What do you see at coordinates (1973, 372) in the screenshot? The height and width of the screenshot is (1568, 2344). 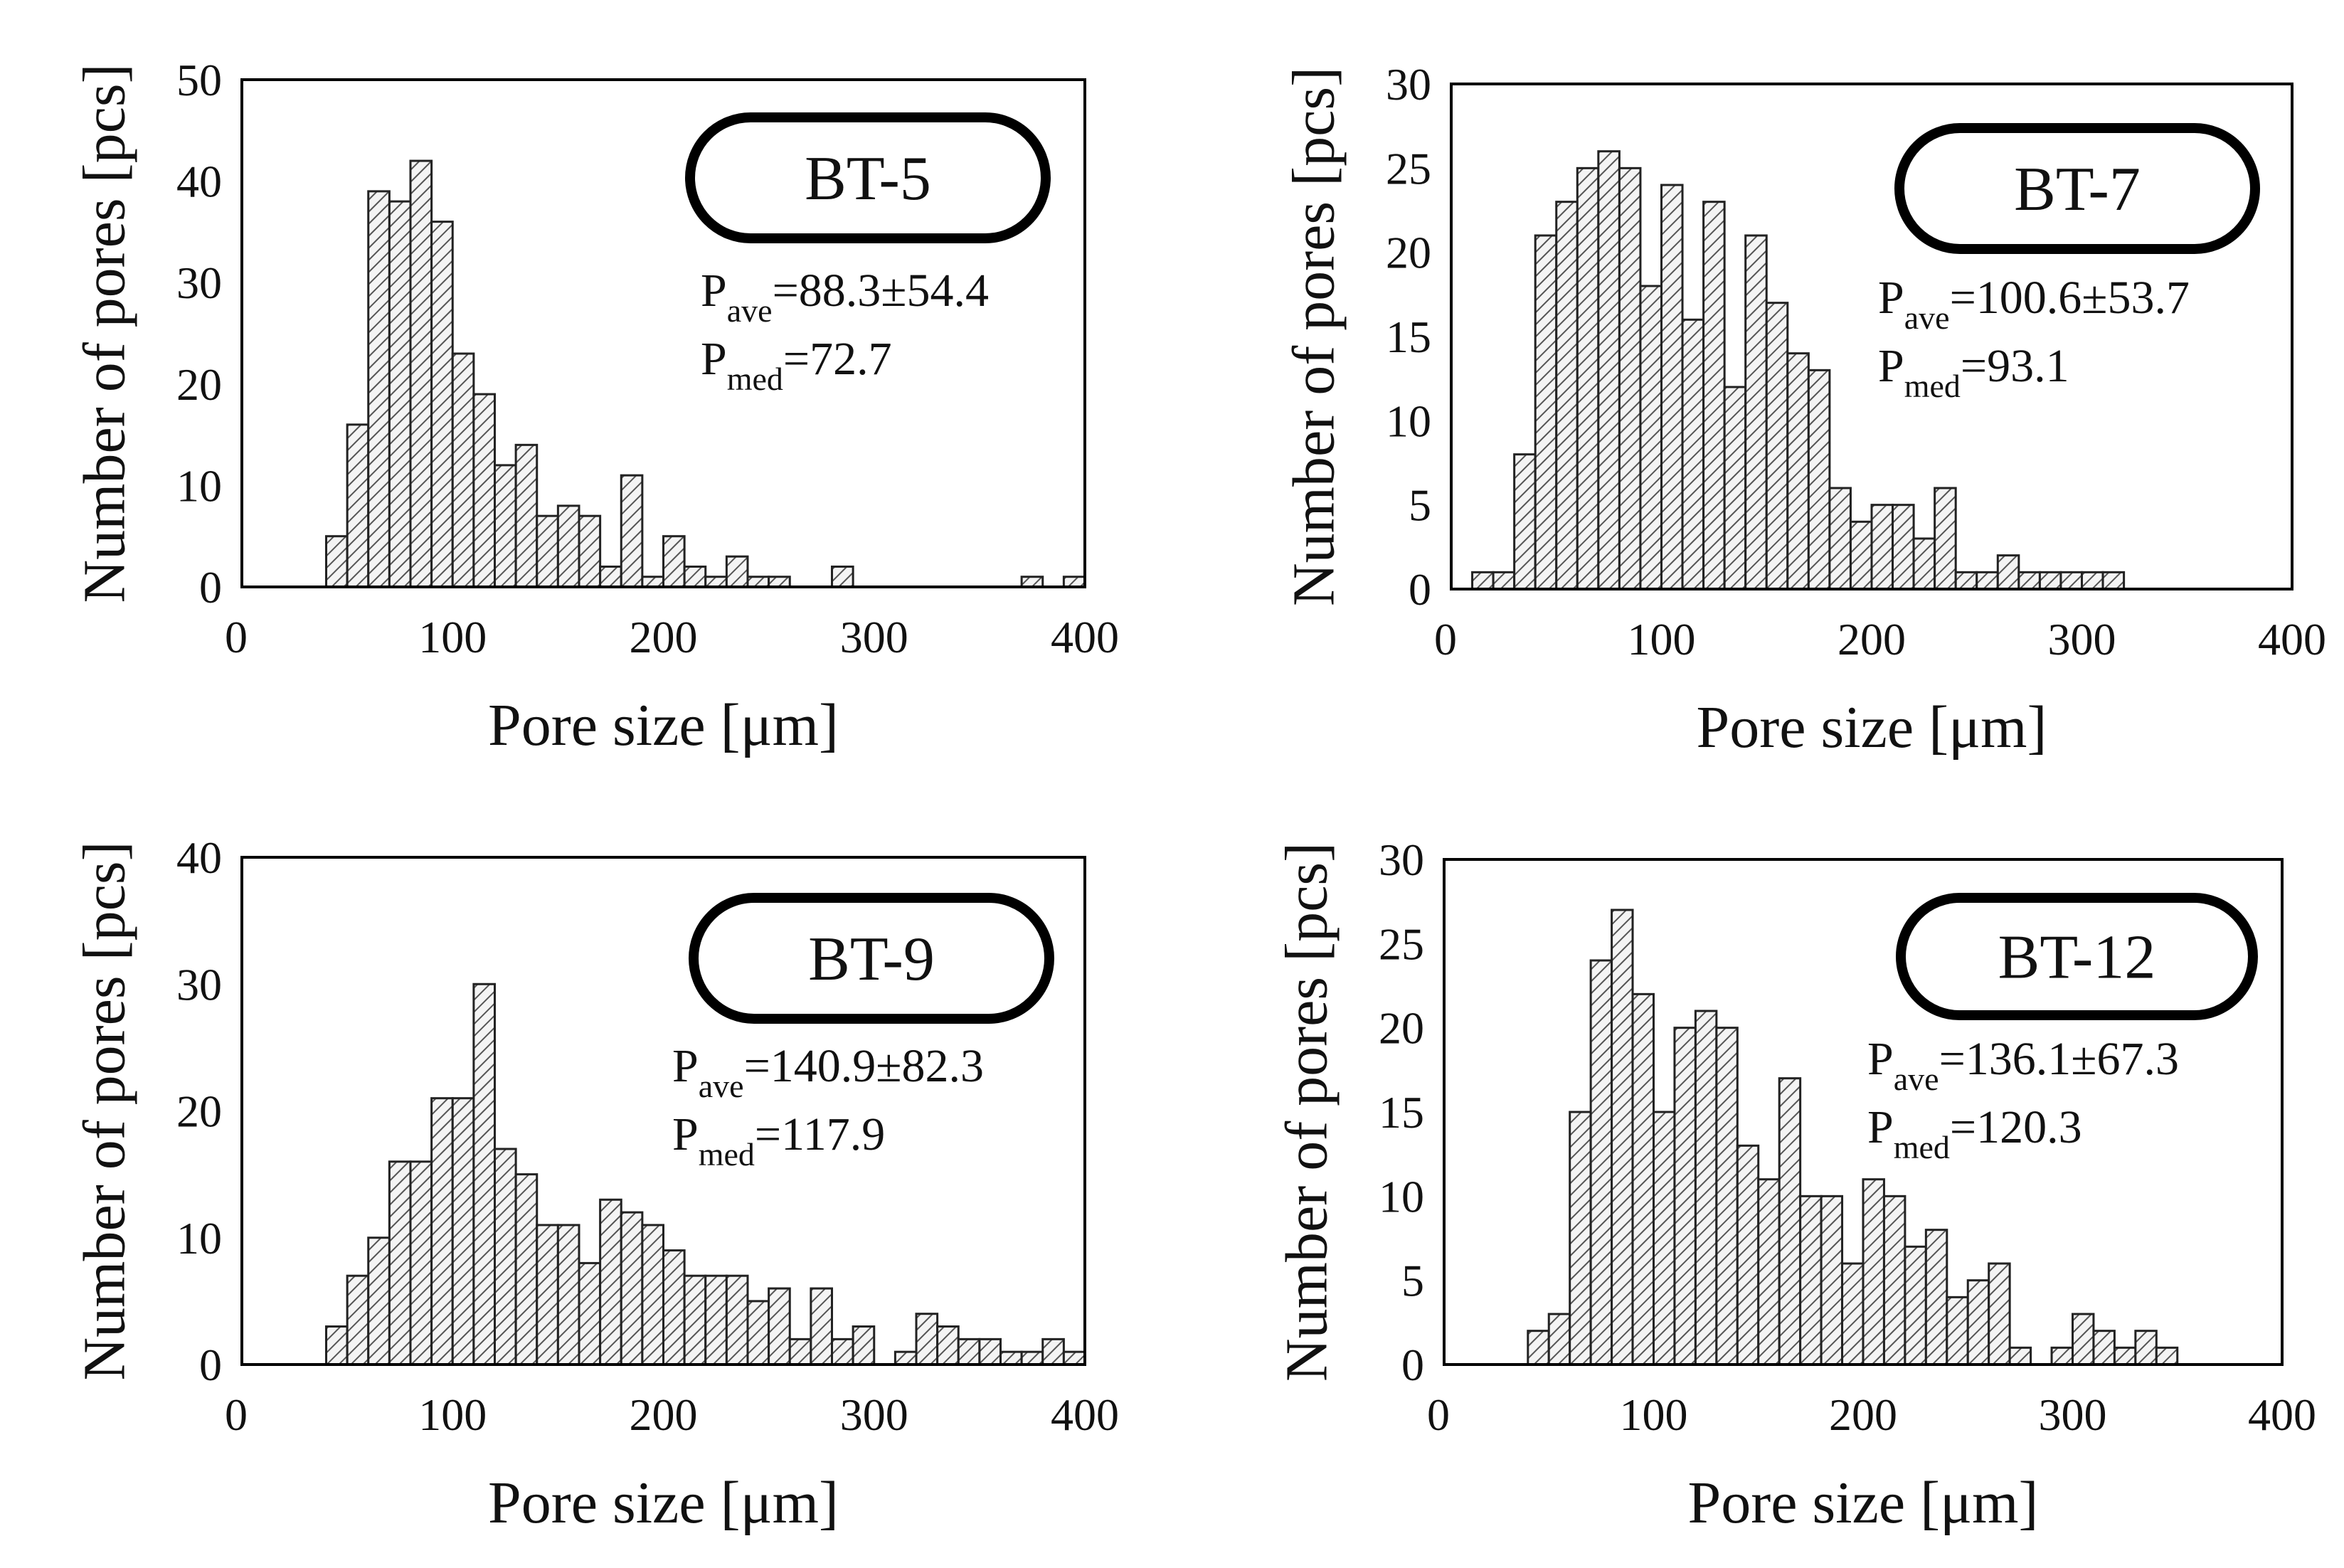 I see `stat-median: Pmed=93.1` at bounding box center [1973, 372].